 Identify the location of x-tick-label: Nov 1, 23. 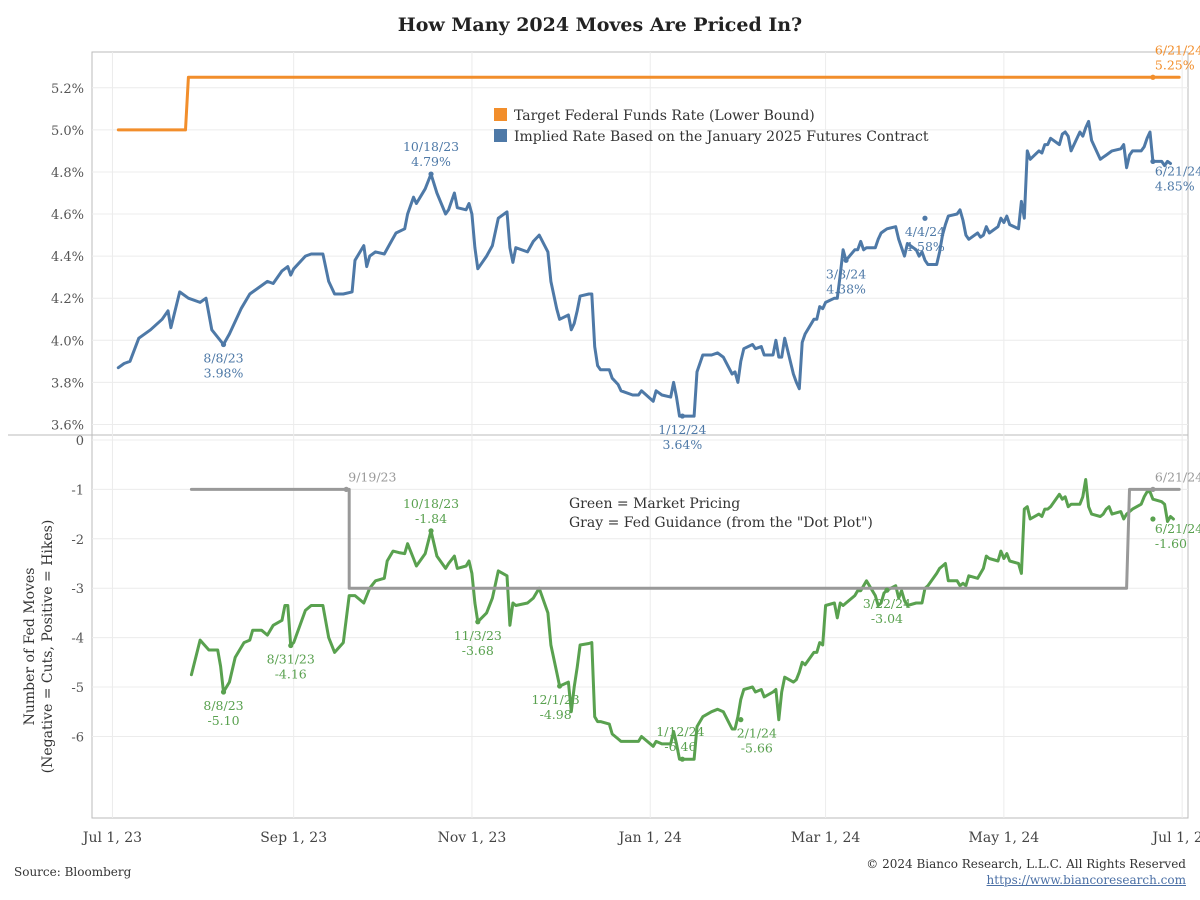
(472, 838).